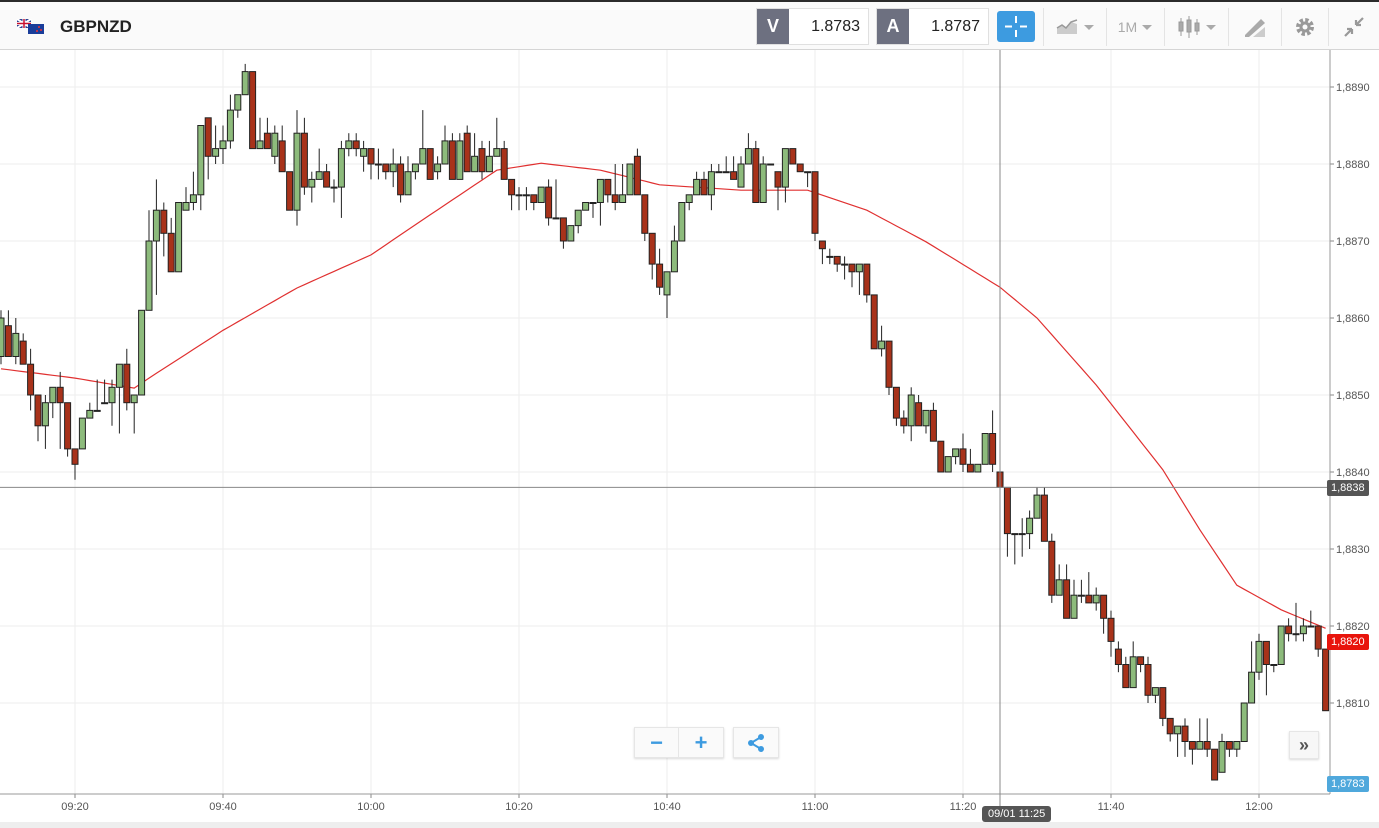 Image resolution: width=1379 pixels, height=828 pixels. Describe the element at coordinates (1111, 807) in the screenshot. I see `x-tick-label: 11:40` at that location.